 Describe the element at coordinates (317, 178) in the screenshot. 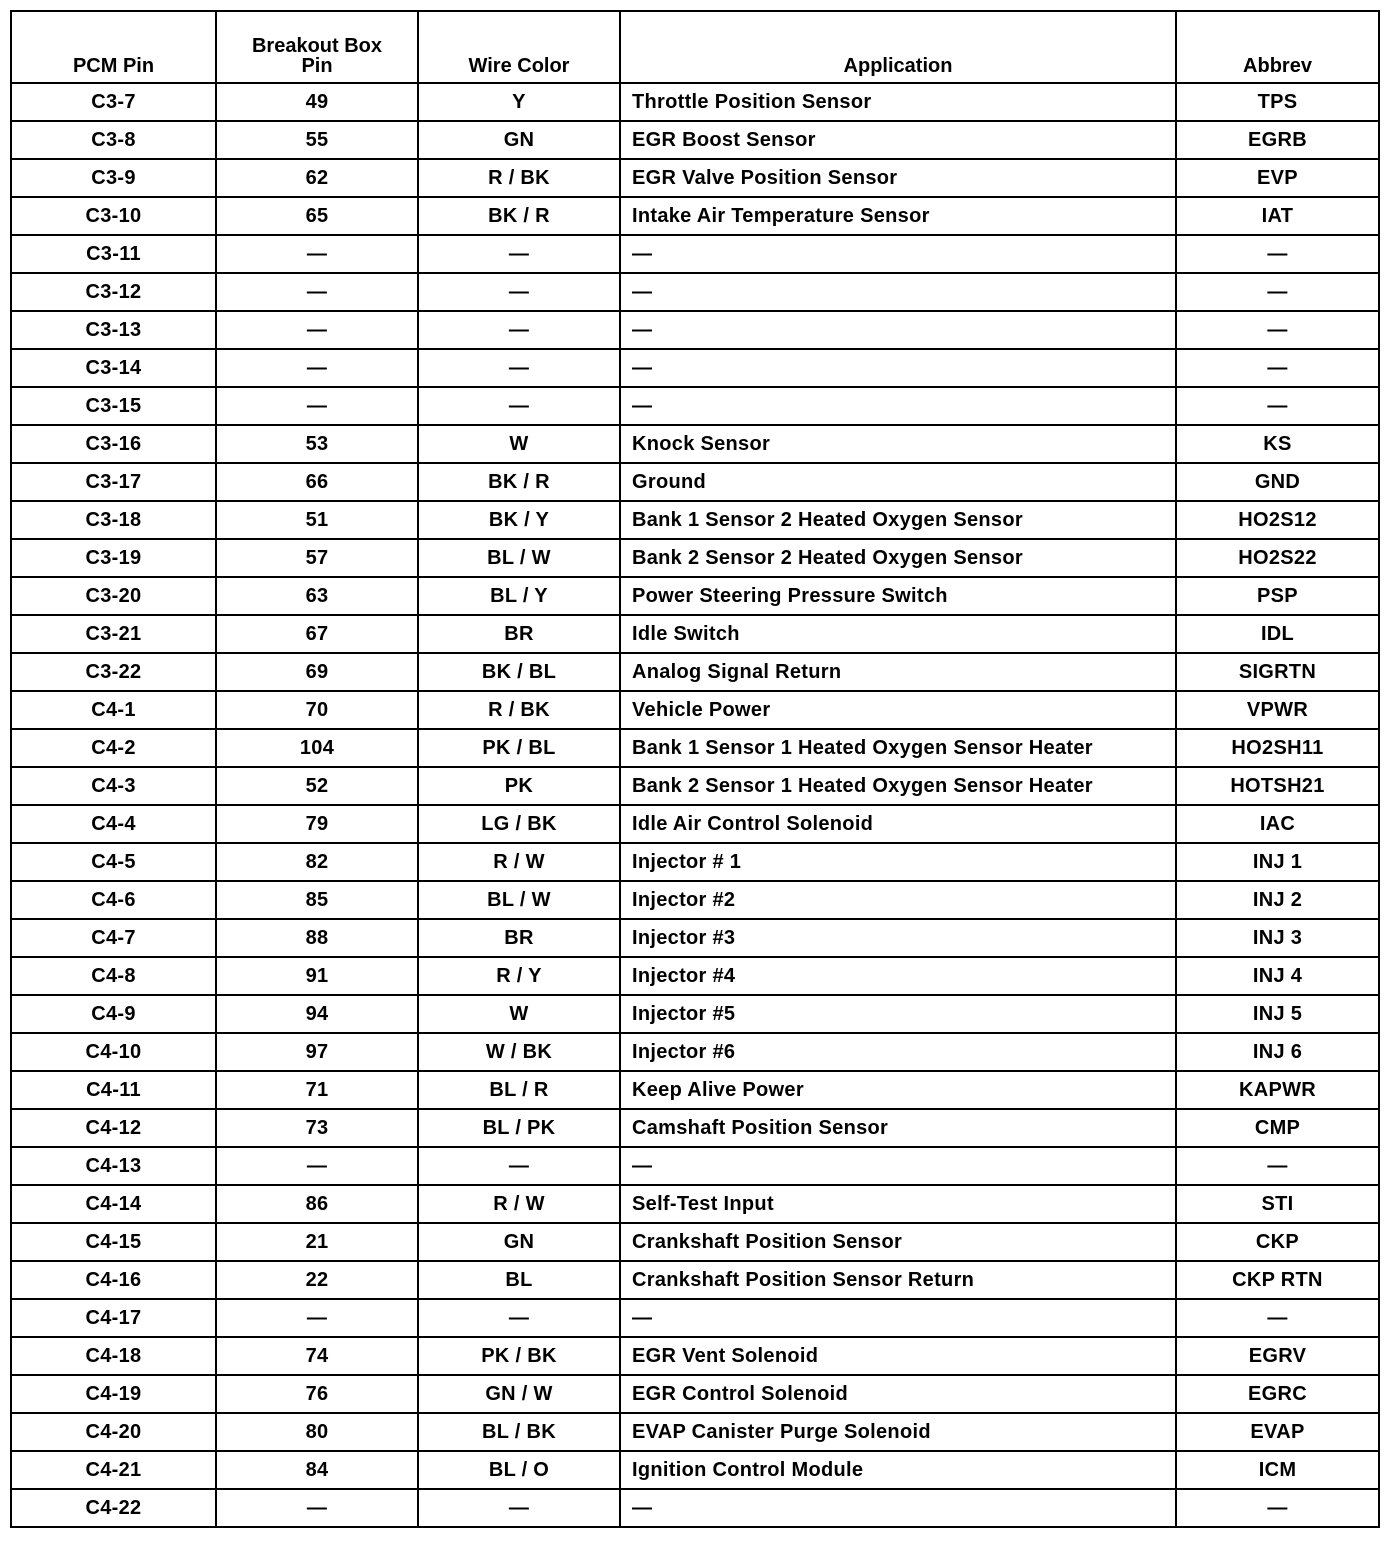

I see `breakout-box-pin-cell: 62` at that location.